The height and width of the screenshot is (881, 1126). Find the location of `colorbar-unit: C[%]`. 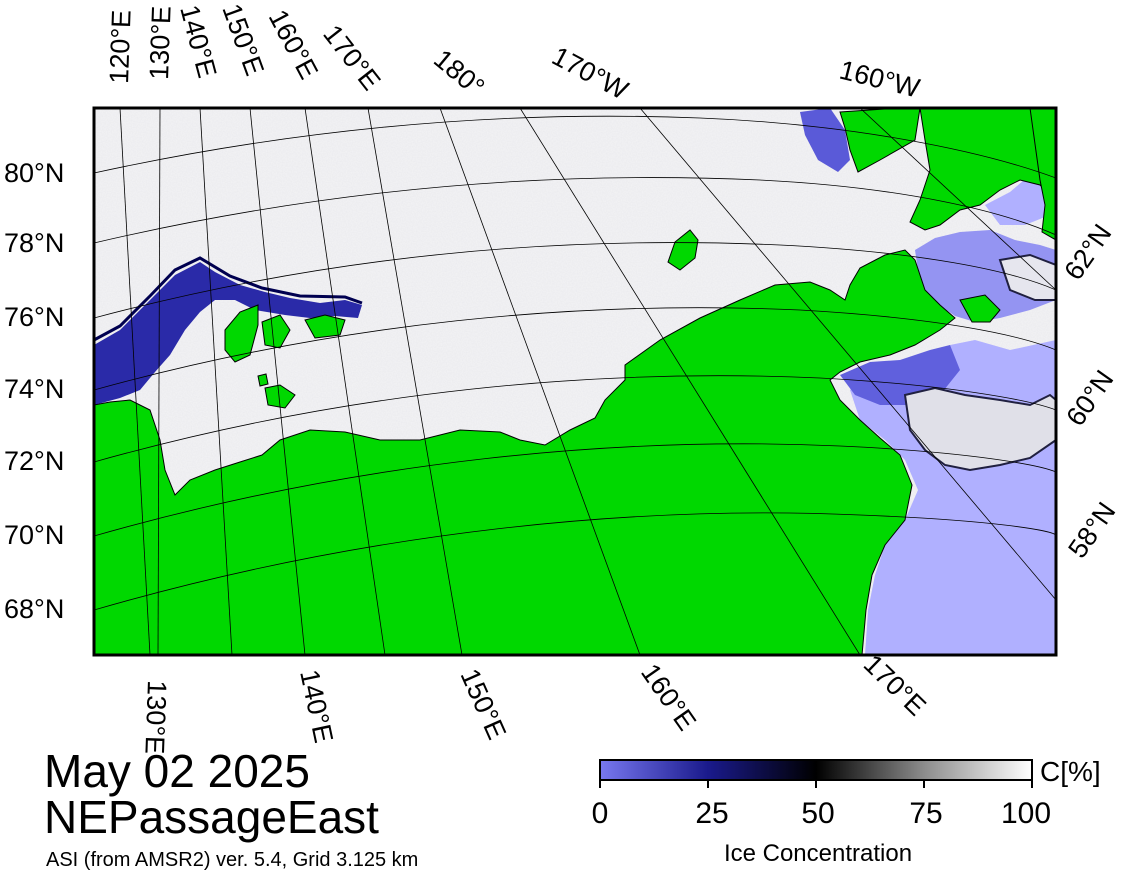

colorbar-unit: C[%] is located at coordinates (1070, 771).